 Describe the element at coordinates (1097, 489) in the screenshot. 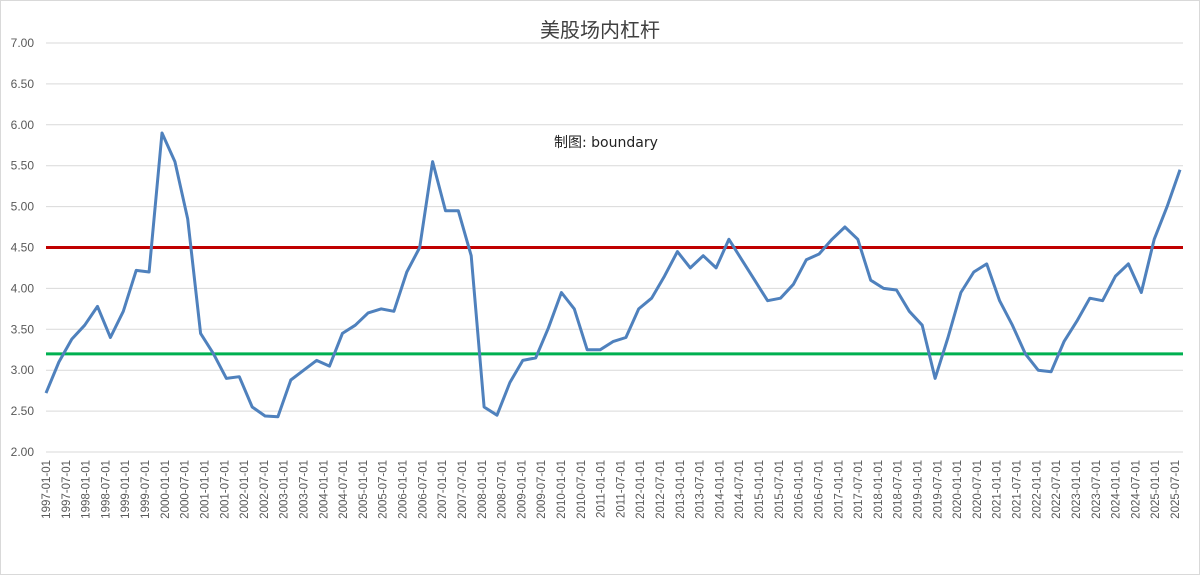

I see `x-tick-label: 2023-07-01` at that location.